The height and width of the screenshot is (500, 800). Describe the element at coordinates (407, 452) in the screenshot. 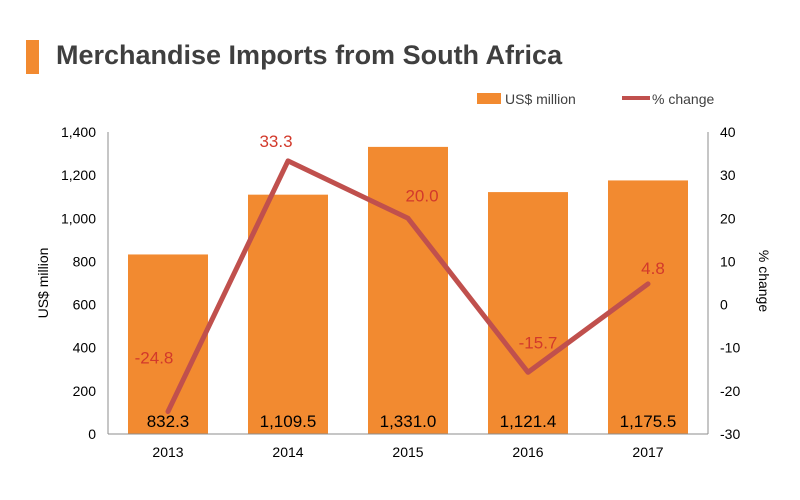

I see `x-tick-label: 2015` at that location.